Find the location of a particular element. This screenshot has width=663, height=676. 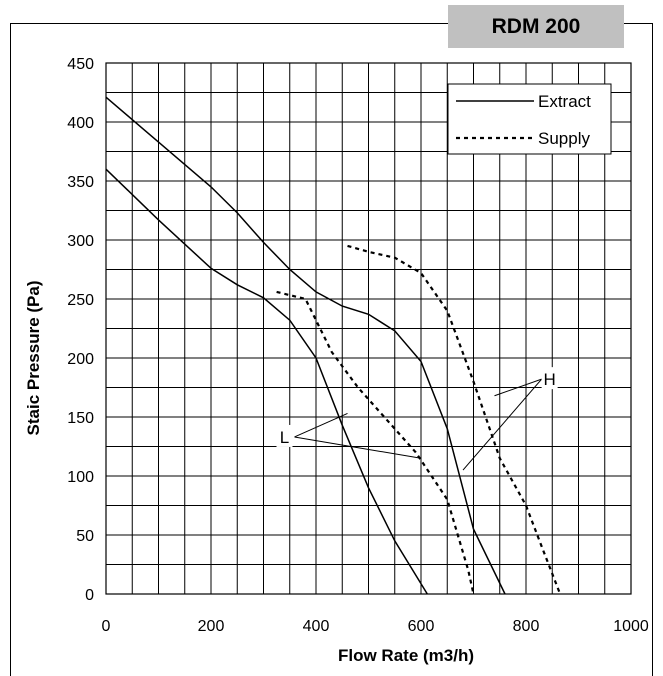

y-tick-label: 300 is located at coordinates (80, 241).